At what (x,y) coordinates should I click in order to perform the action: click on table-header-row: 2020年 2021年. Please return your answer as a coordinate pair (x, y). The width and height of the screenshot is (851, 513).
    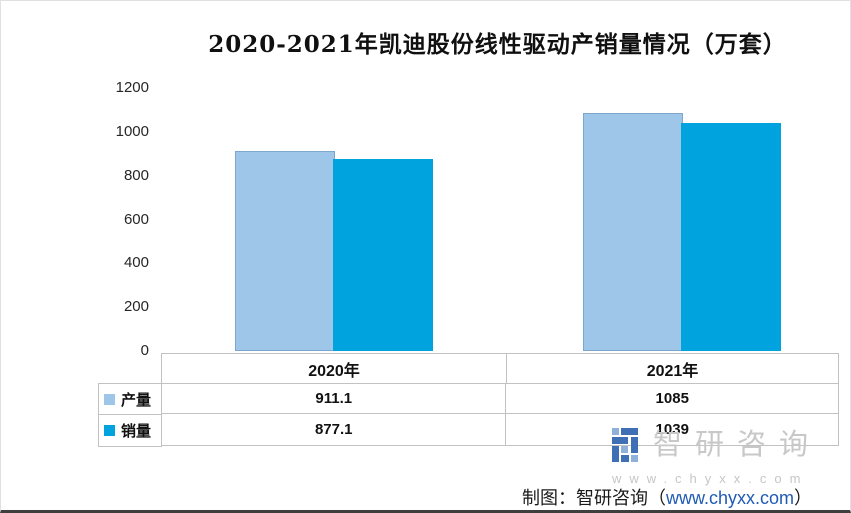
    Looking at the image, I should click on (500, 368).